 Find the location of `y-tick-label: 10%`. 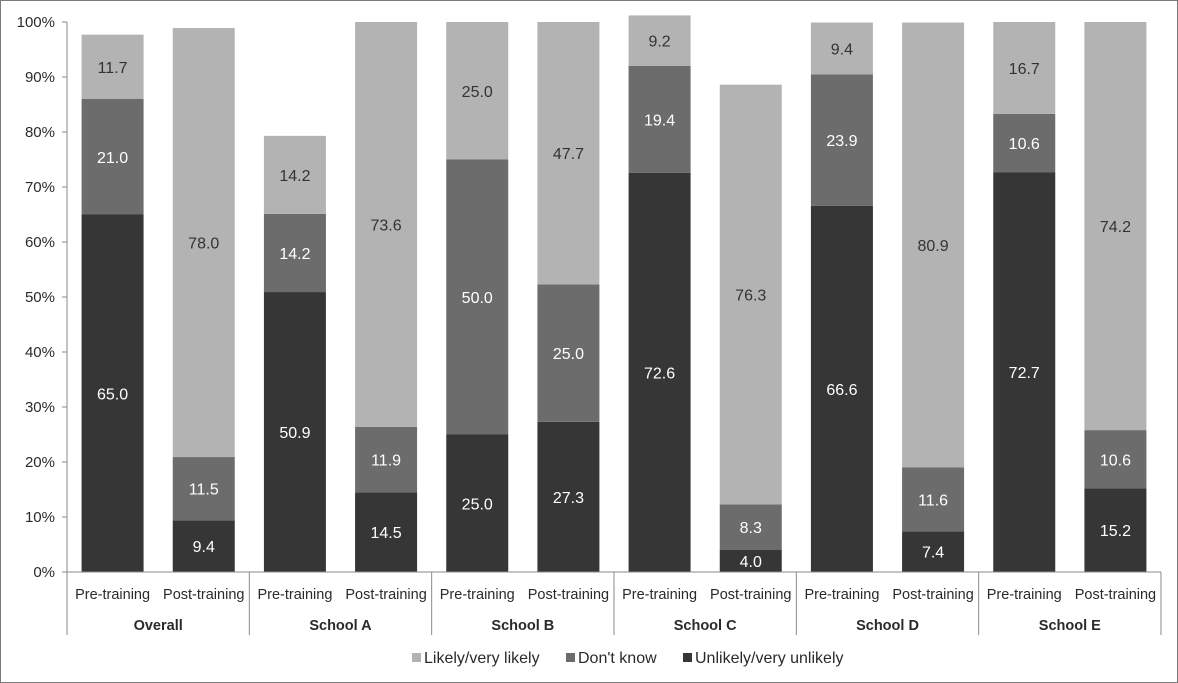

y-tick-label: 10% is located at coordinates (40, 517).